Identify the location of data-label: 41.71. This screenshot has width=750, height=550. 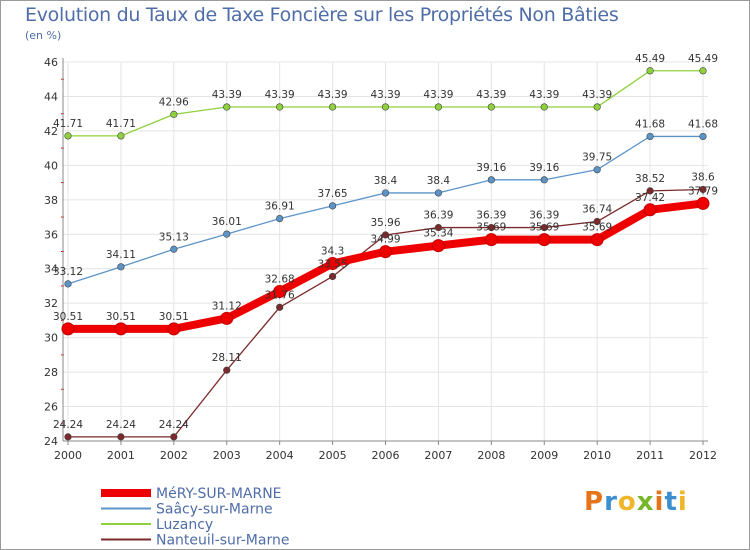
(121, 124).